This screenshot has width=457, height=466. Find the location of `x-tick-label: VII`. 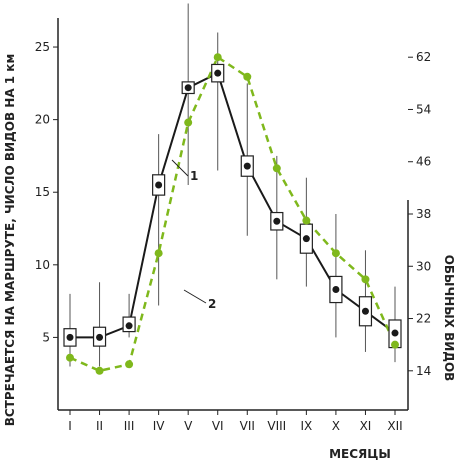

x-tick-label: VII is located at coordinates (247, 426).